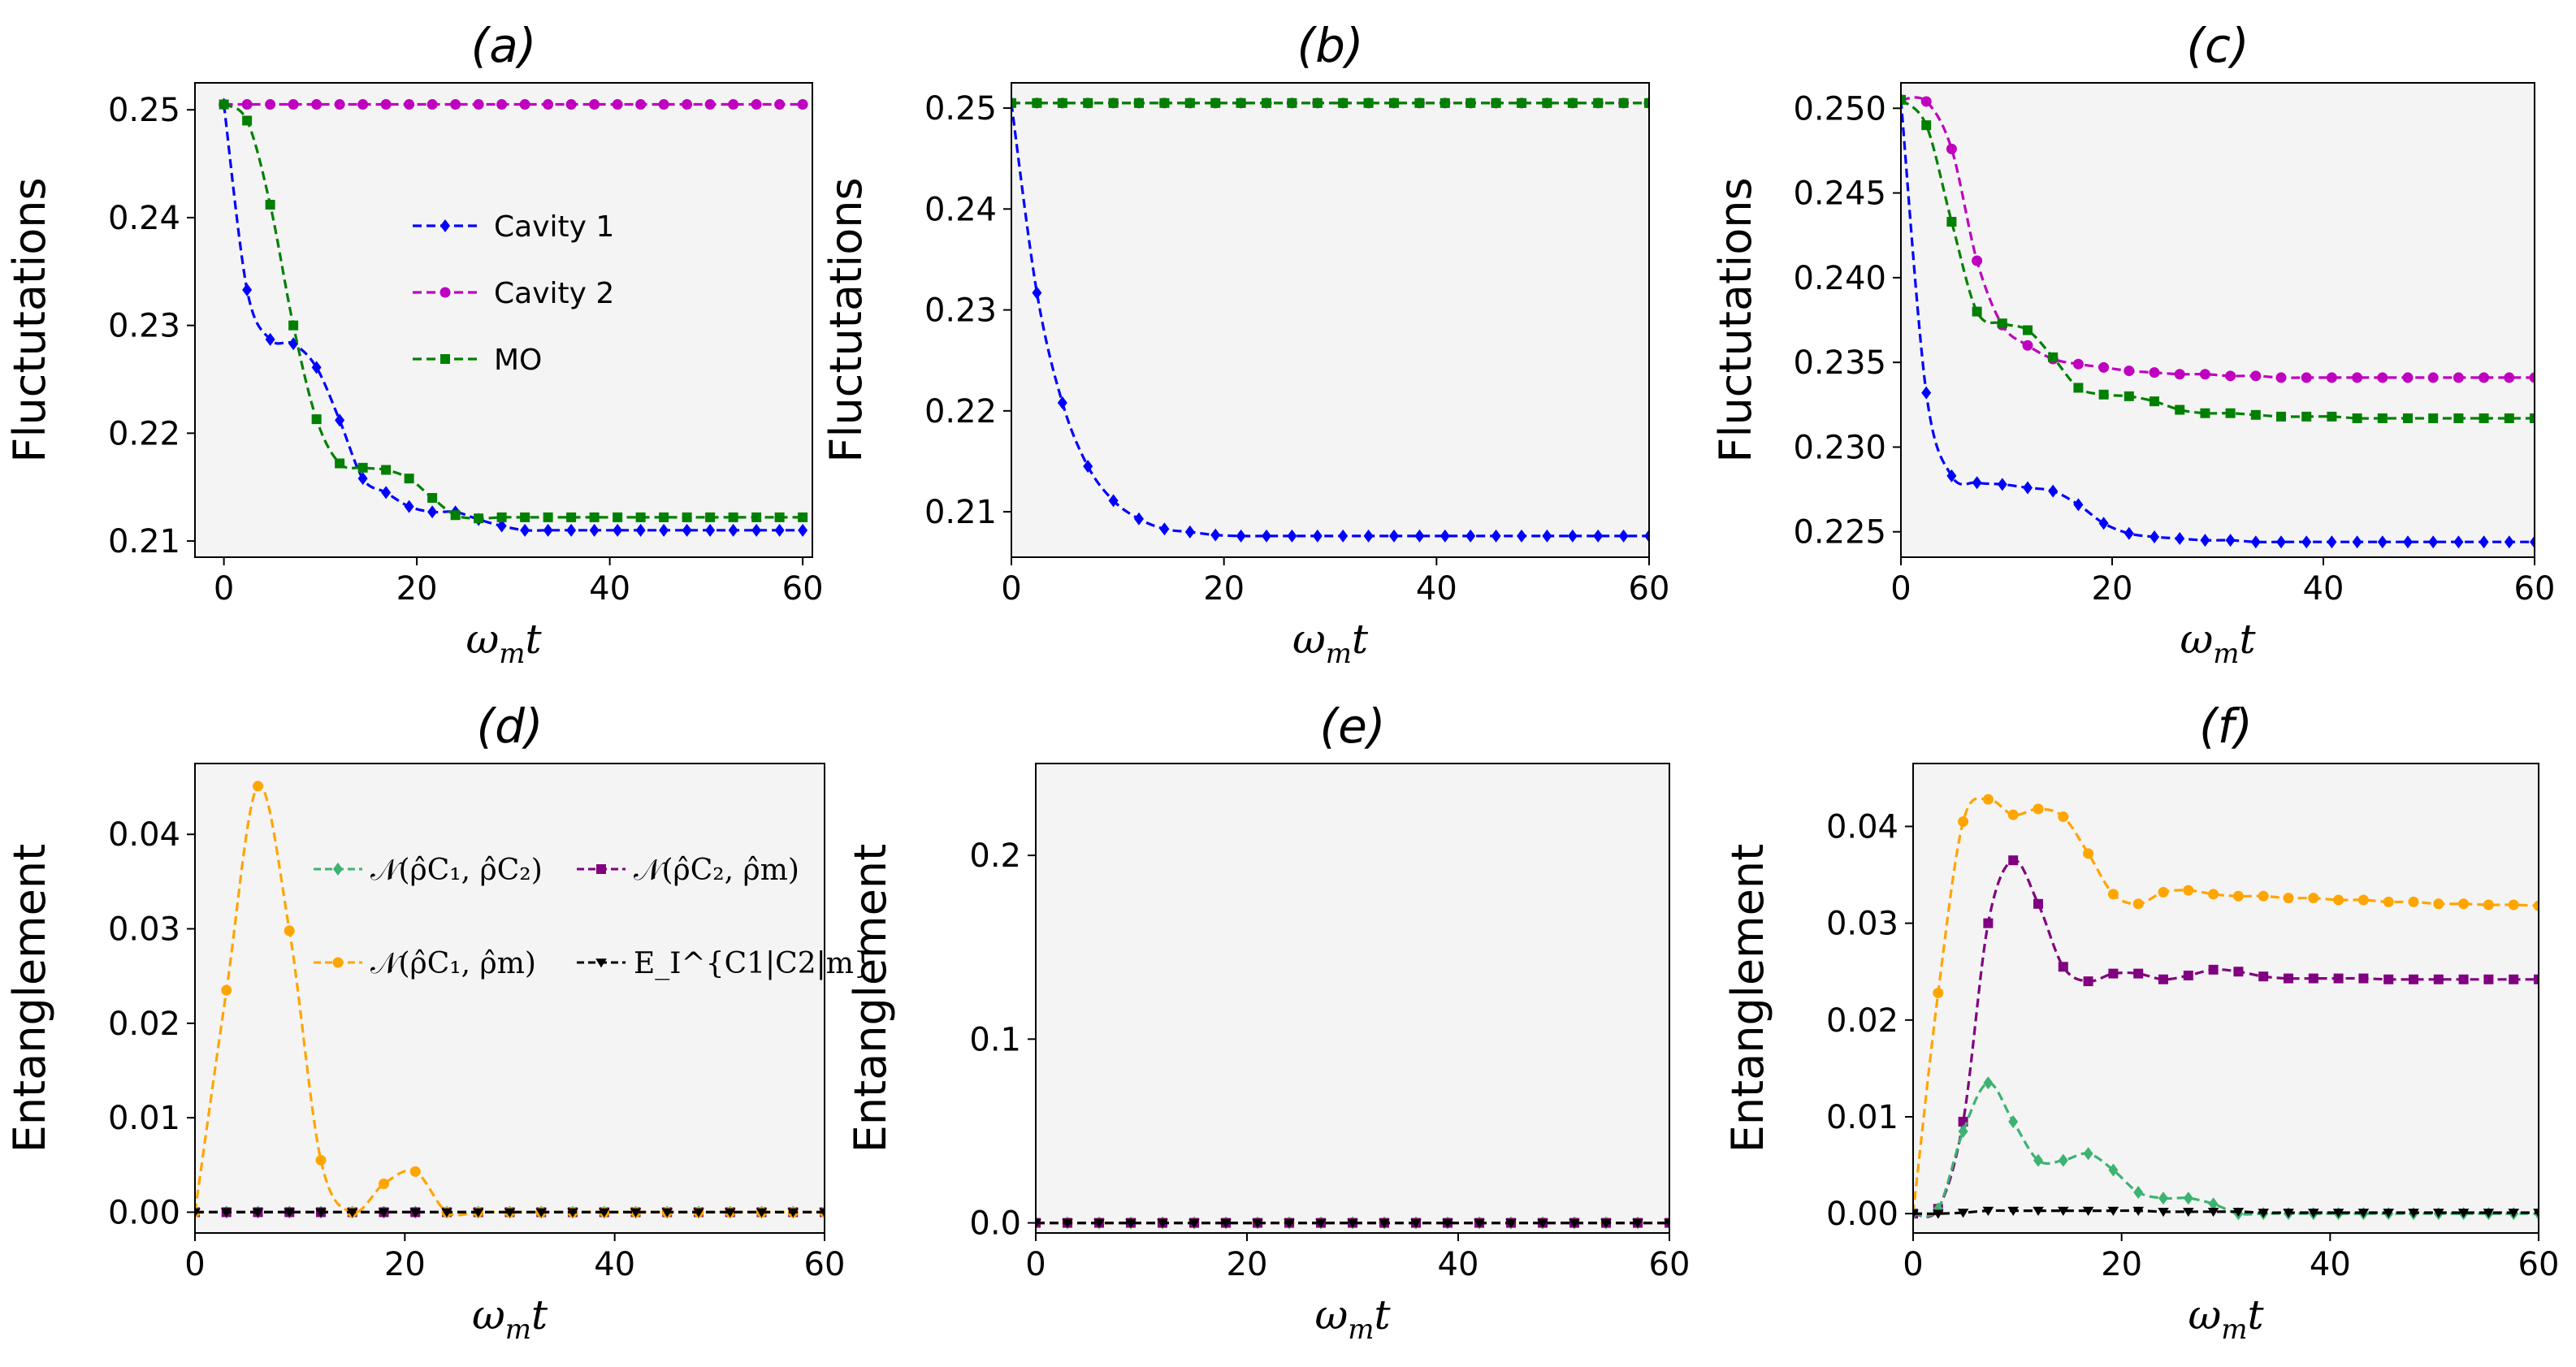  I want to click on legend-marker, so click(445, 293).